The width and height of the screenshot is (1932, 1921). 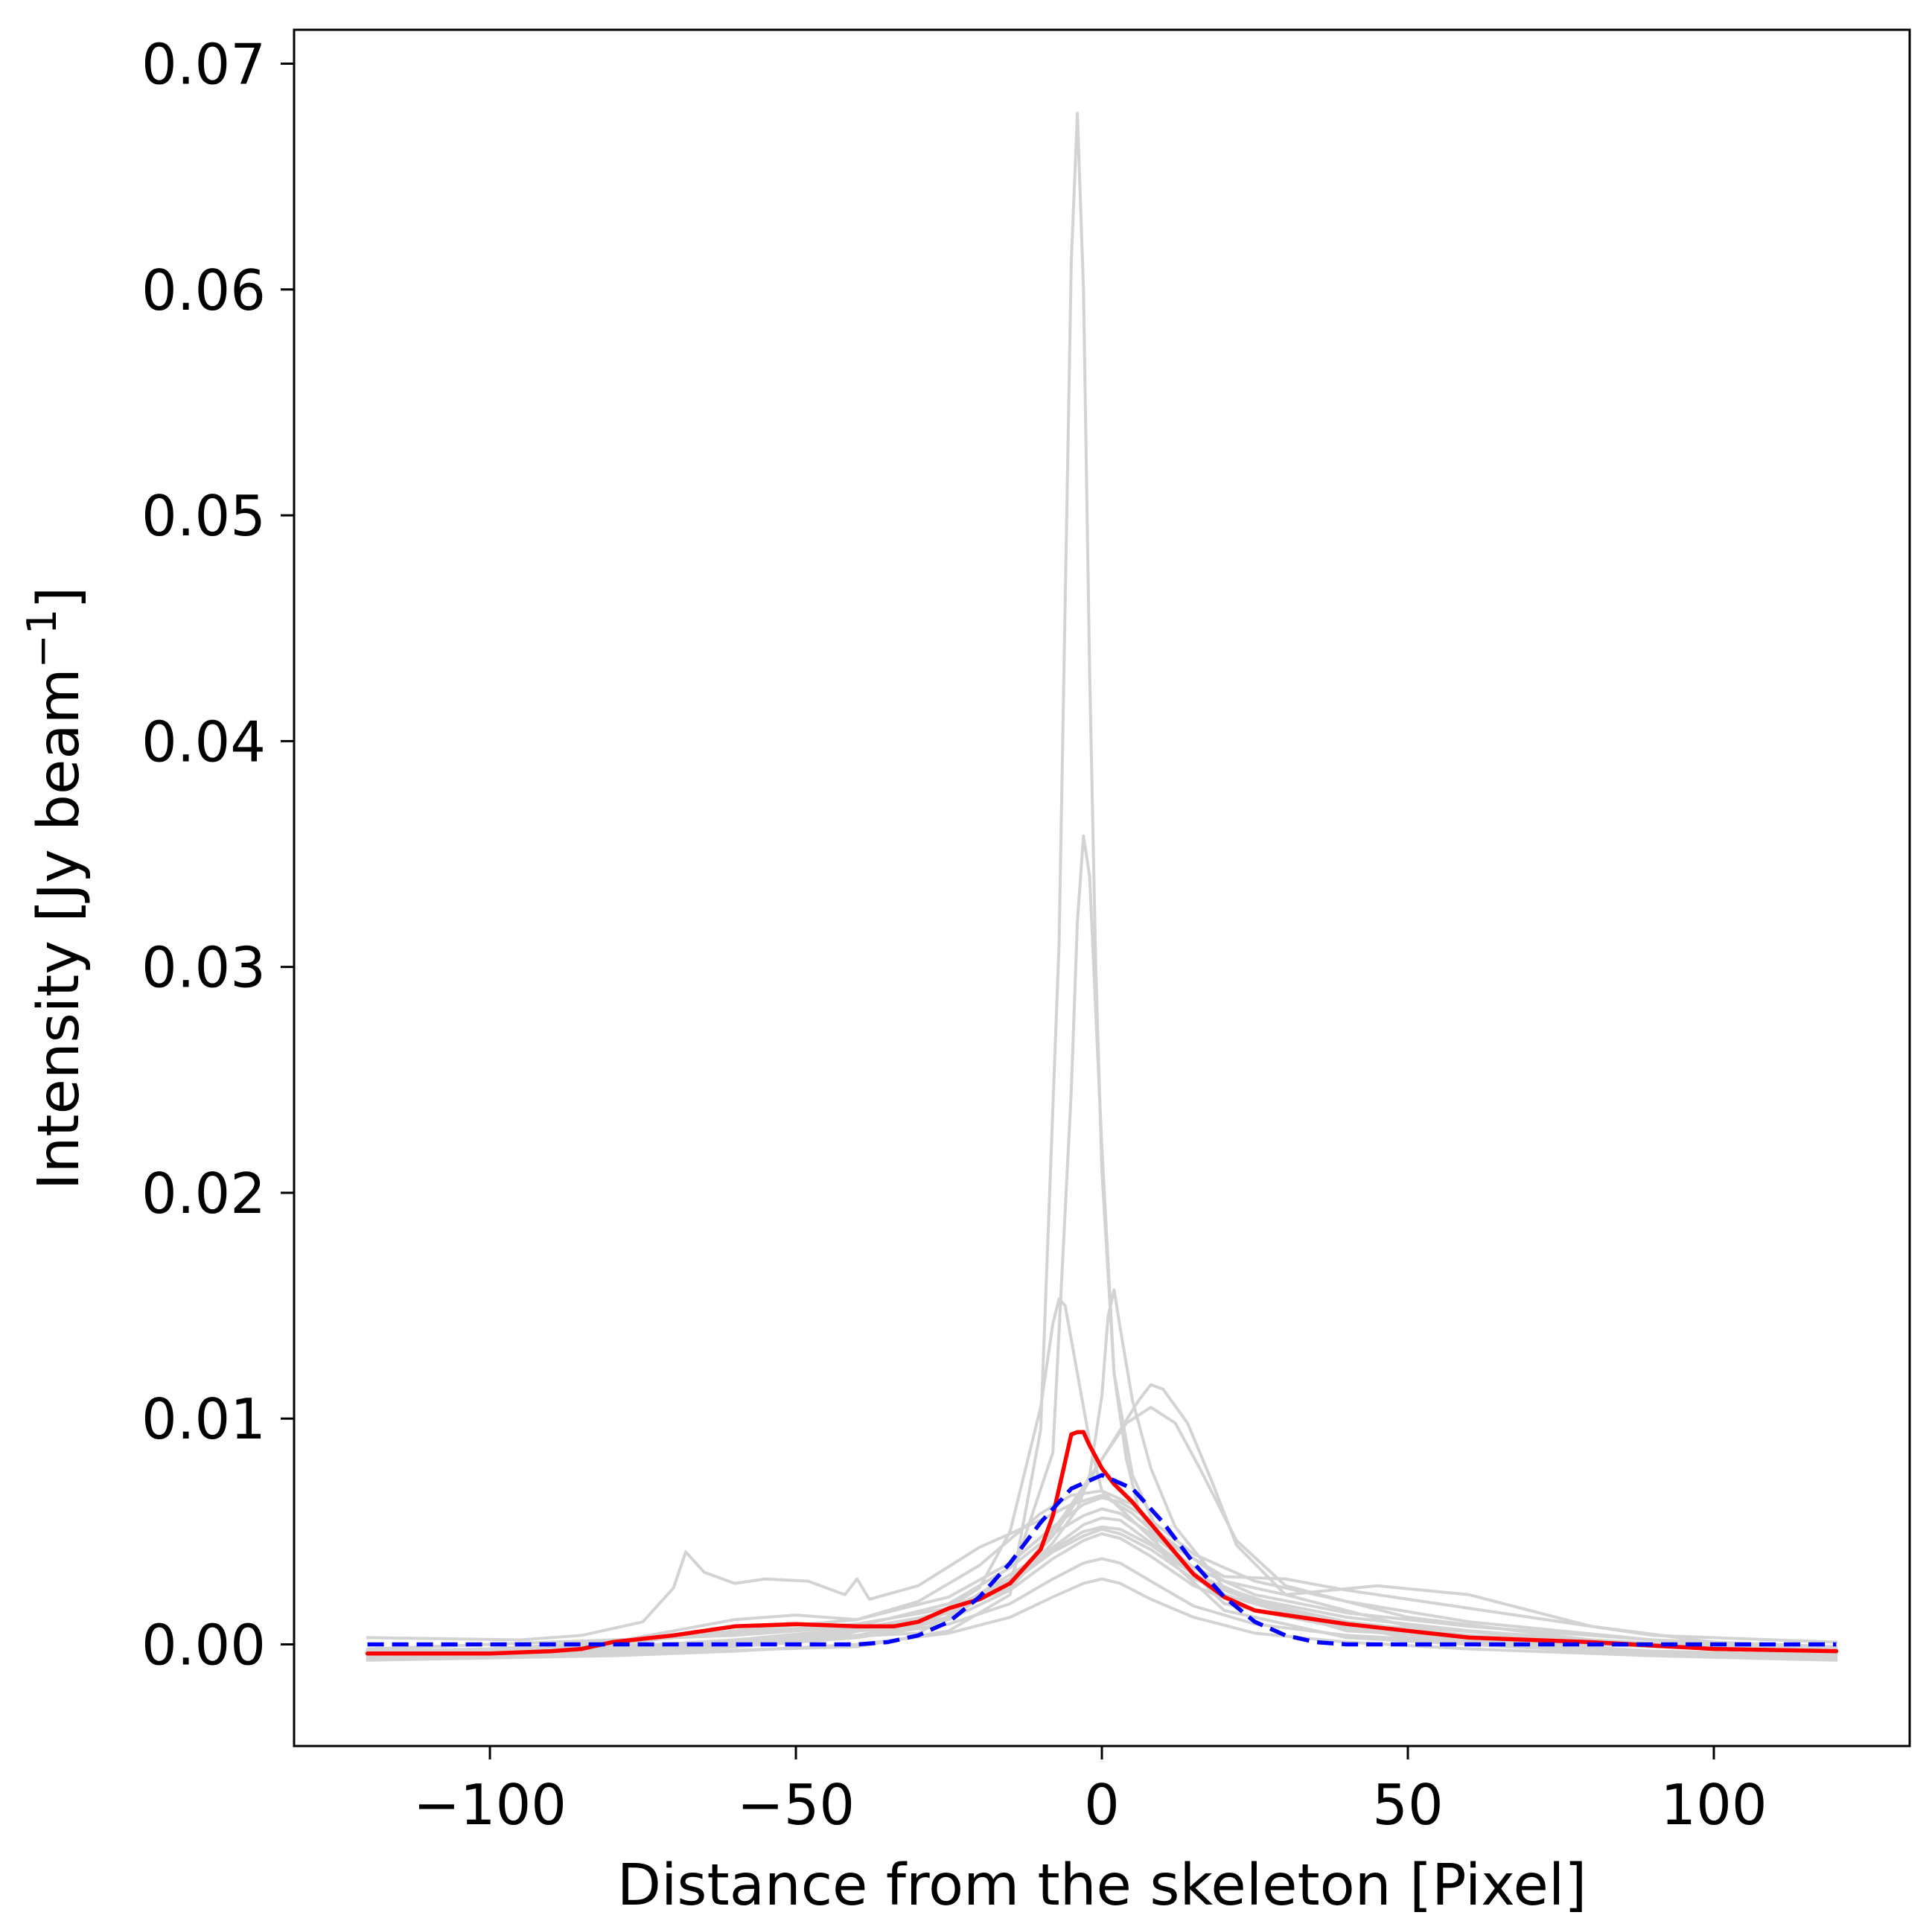 I want to click on y-tick-label: 0.00, so click(x=204, y=1646).